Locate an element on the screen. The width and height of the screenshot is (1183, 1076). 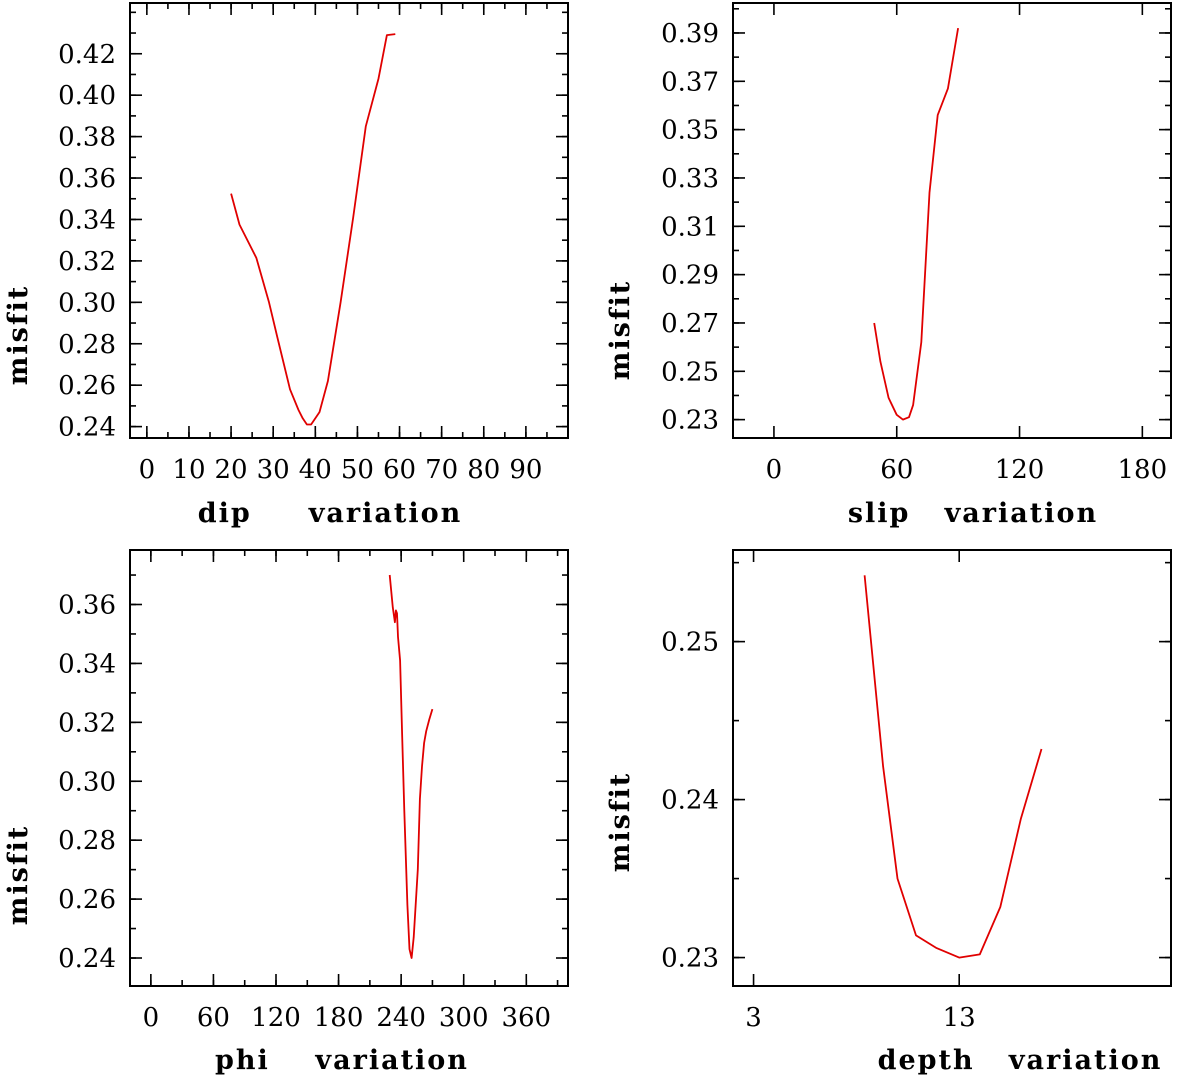
x-tick-label: 50 is located at coordinates (357, 470).